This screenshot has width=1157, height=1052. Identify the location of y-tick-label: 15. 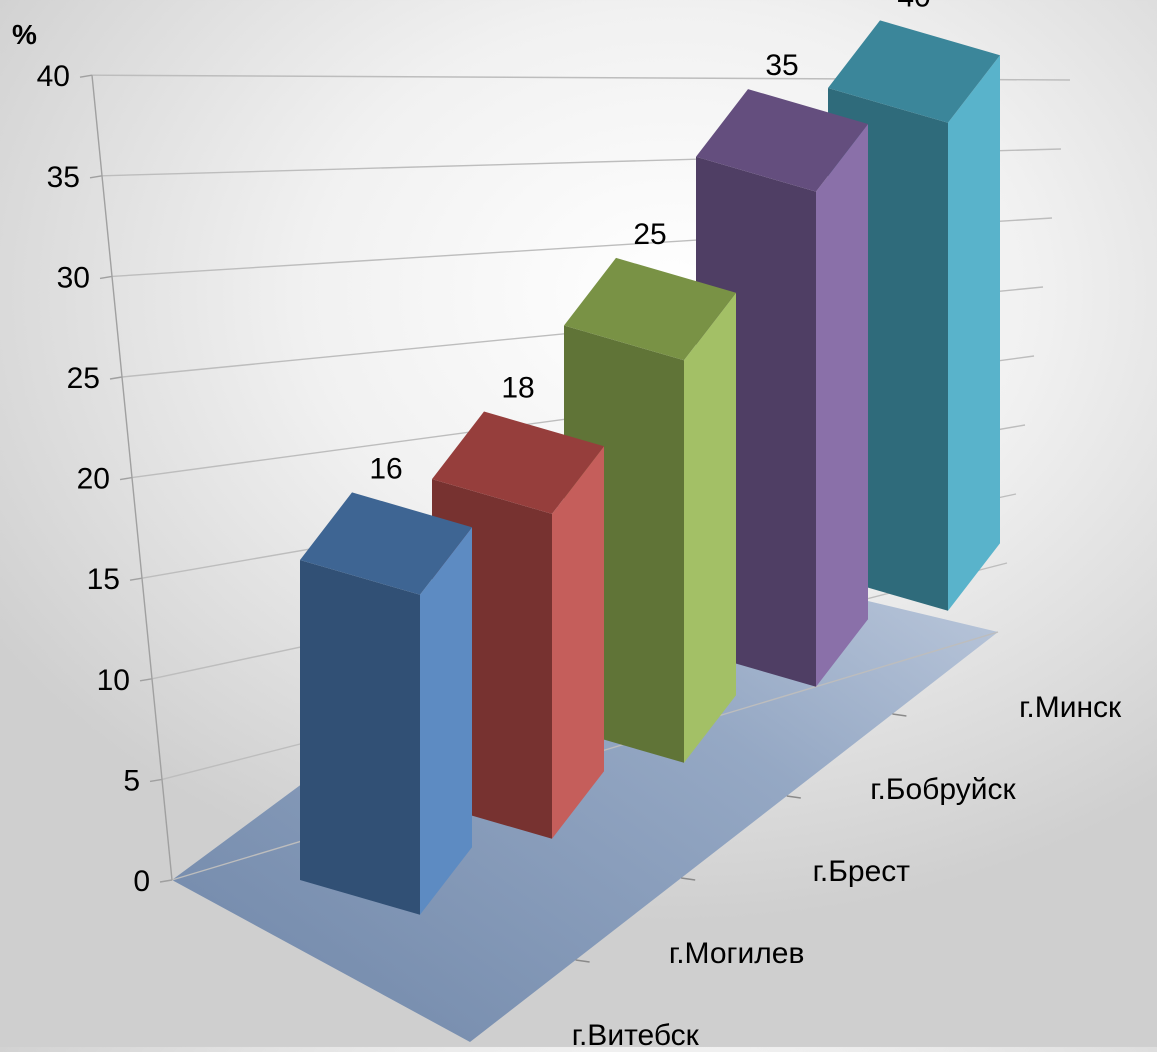
(103, 579).